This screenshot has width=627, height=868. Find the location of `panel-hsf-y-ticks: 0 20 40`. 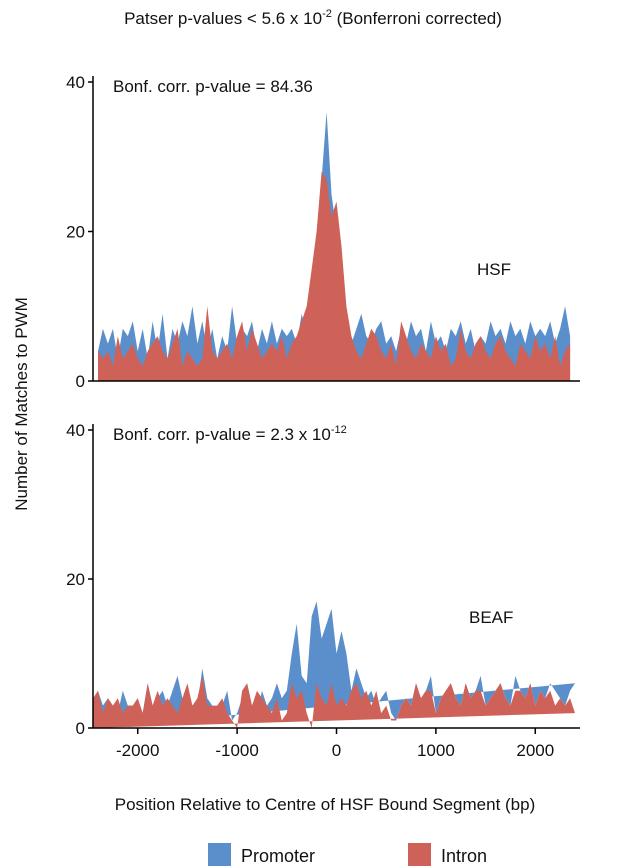

panel-hsf-y-ticks: 0 20 40 is located at coordinates (79, 232).